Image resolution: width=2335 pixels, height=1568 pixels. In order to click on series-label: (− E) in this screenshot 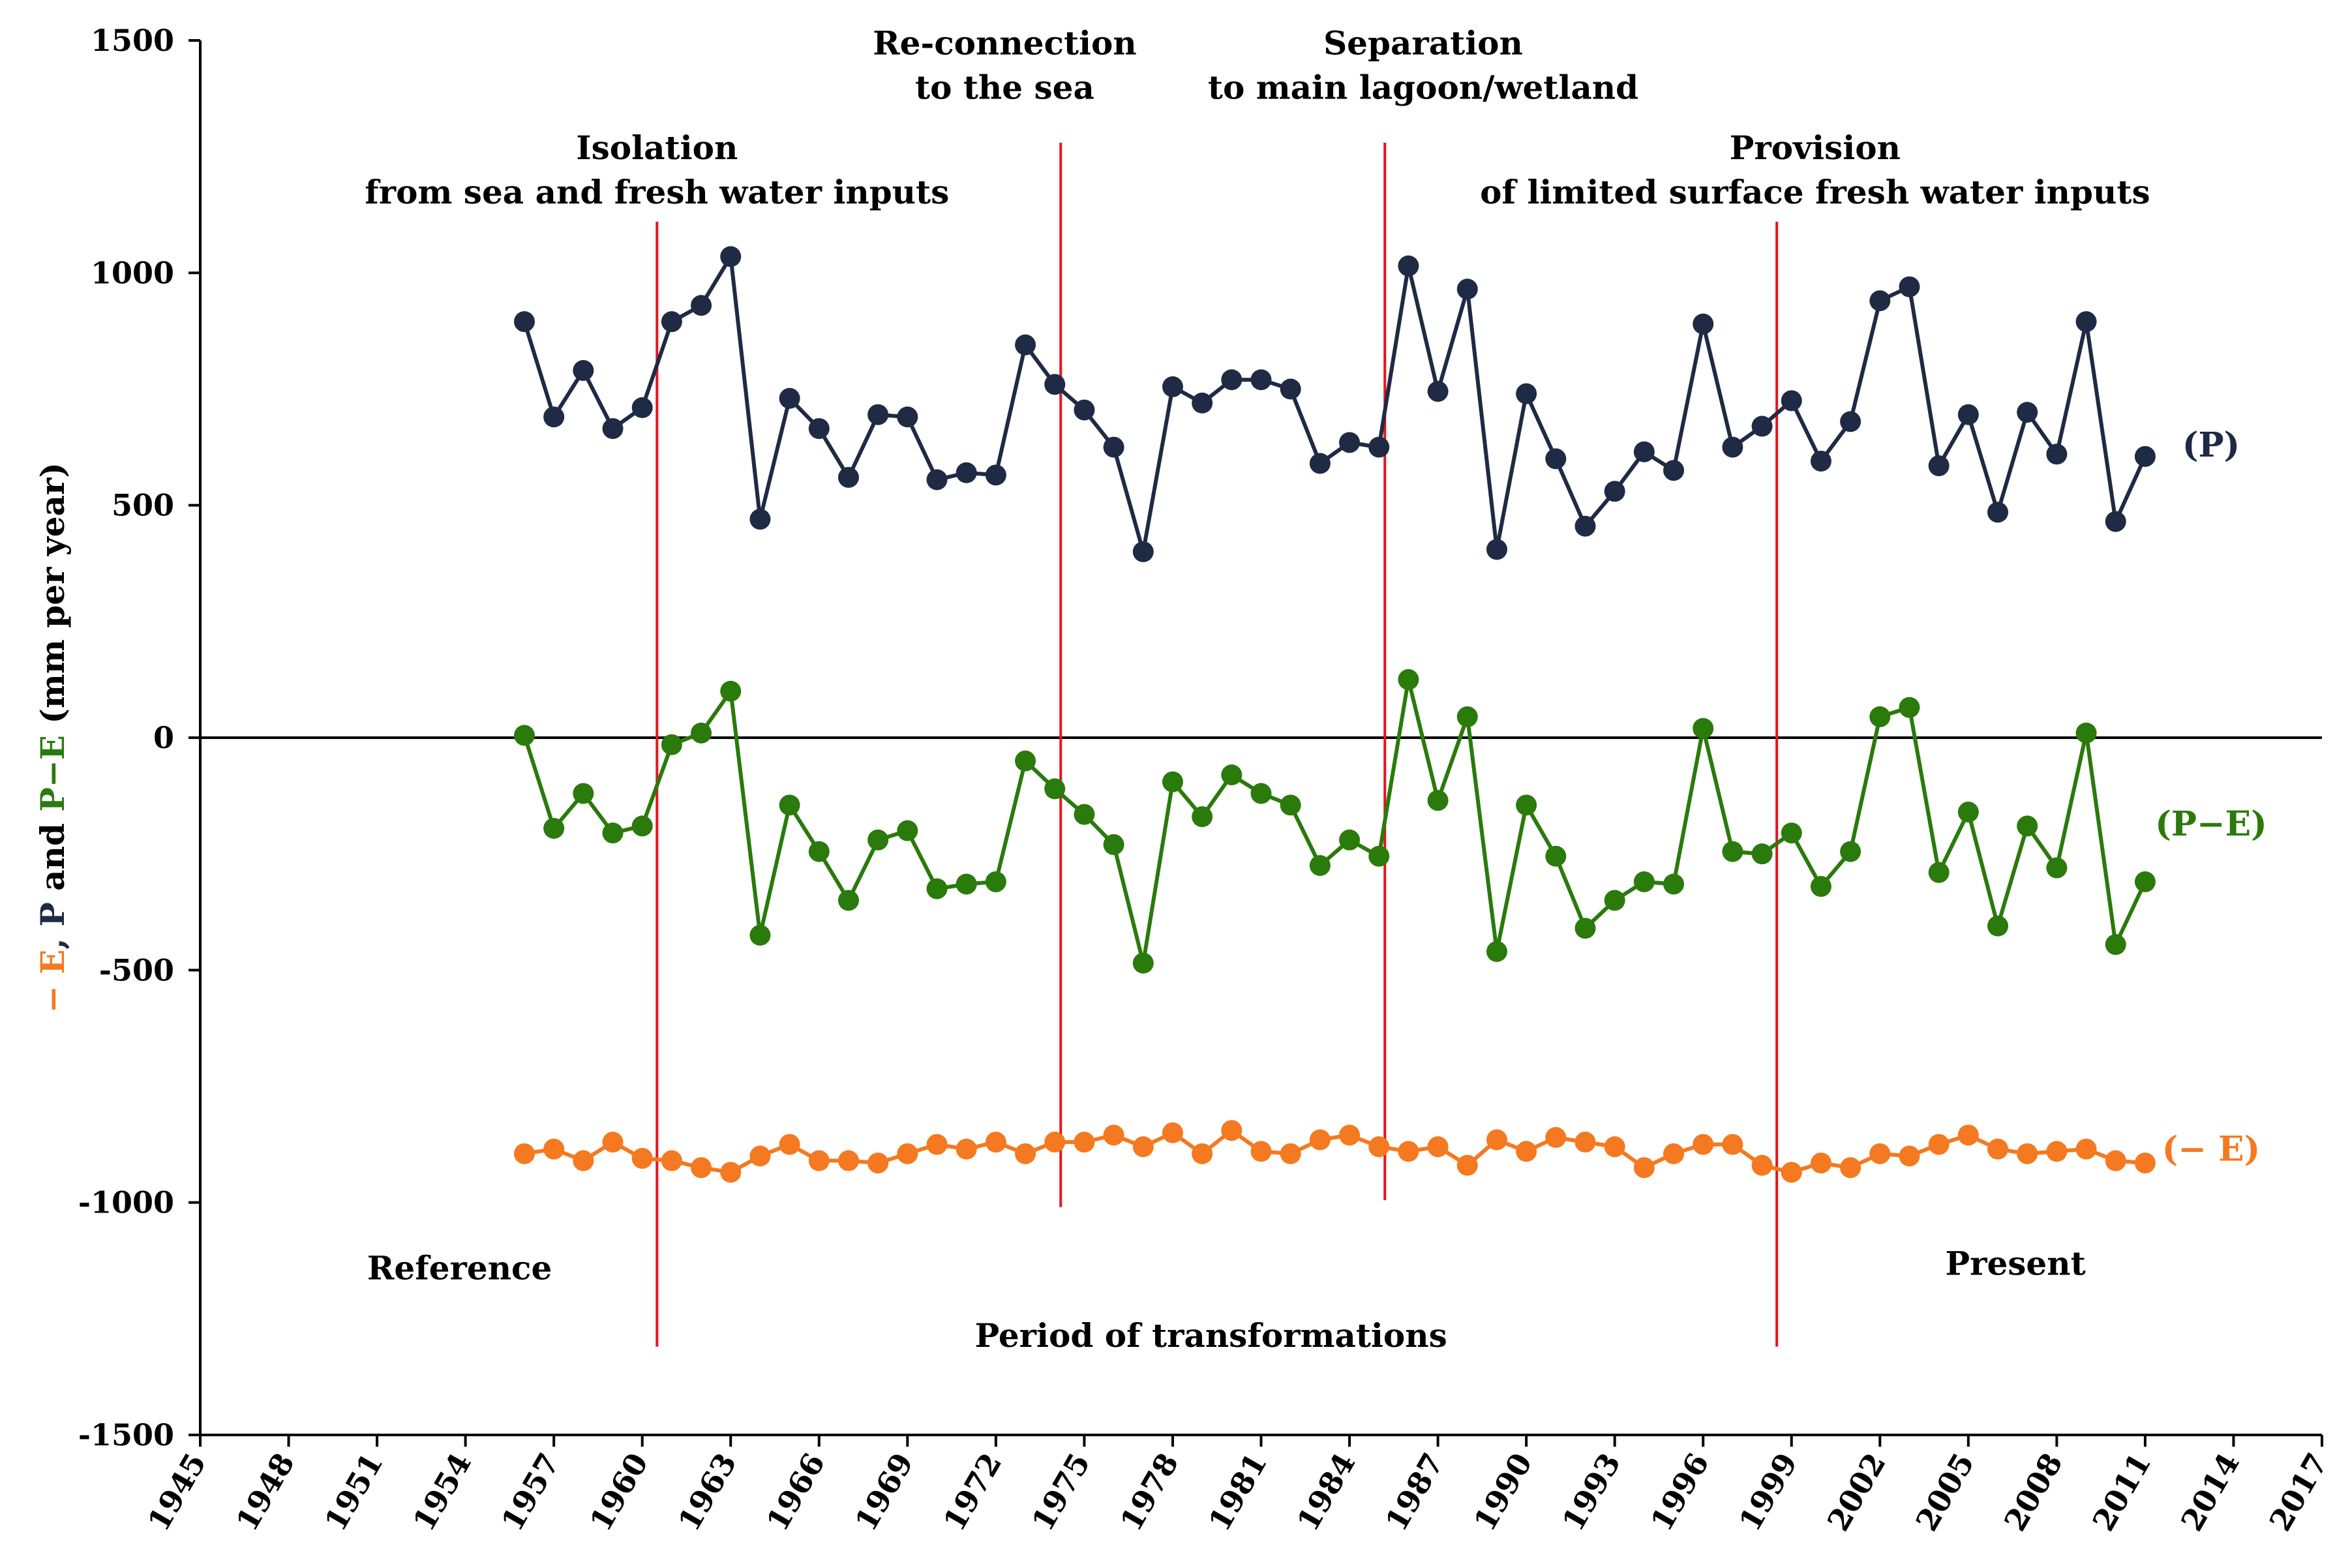, I will do `click(2211, 1149)`.